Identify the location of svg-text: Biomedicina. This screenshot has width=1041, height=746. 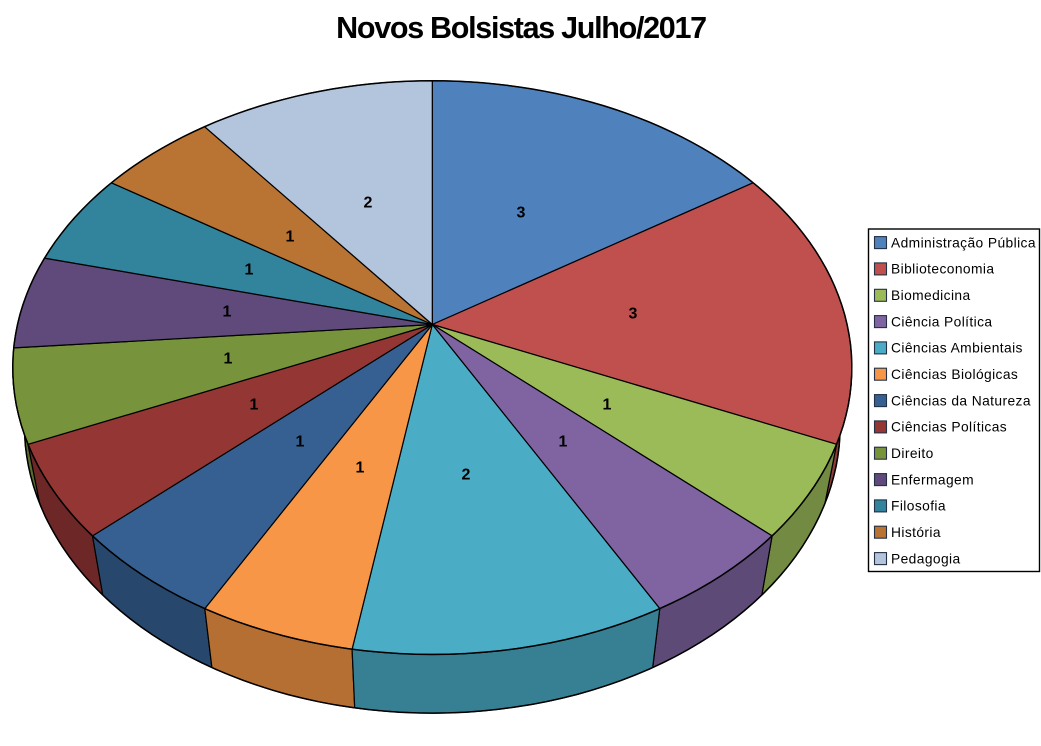
(931, 295).